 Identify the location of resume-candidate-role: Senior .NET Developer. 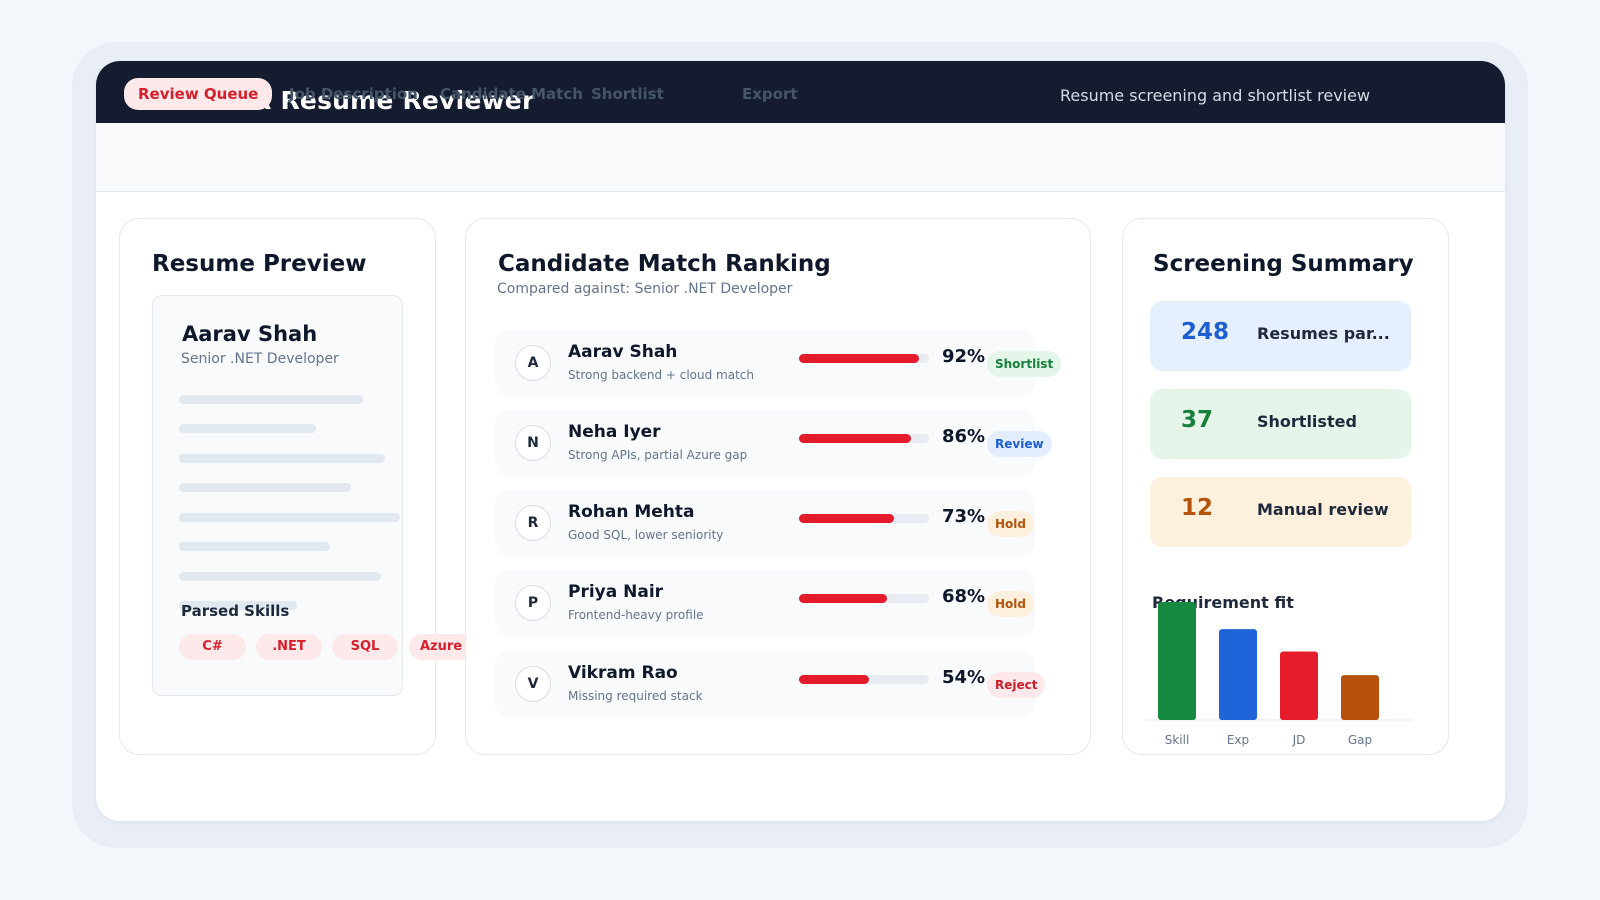
(260, 359).